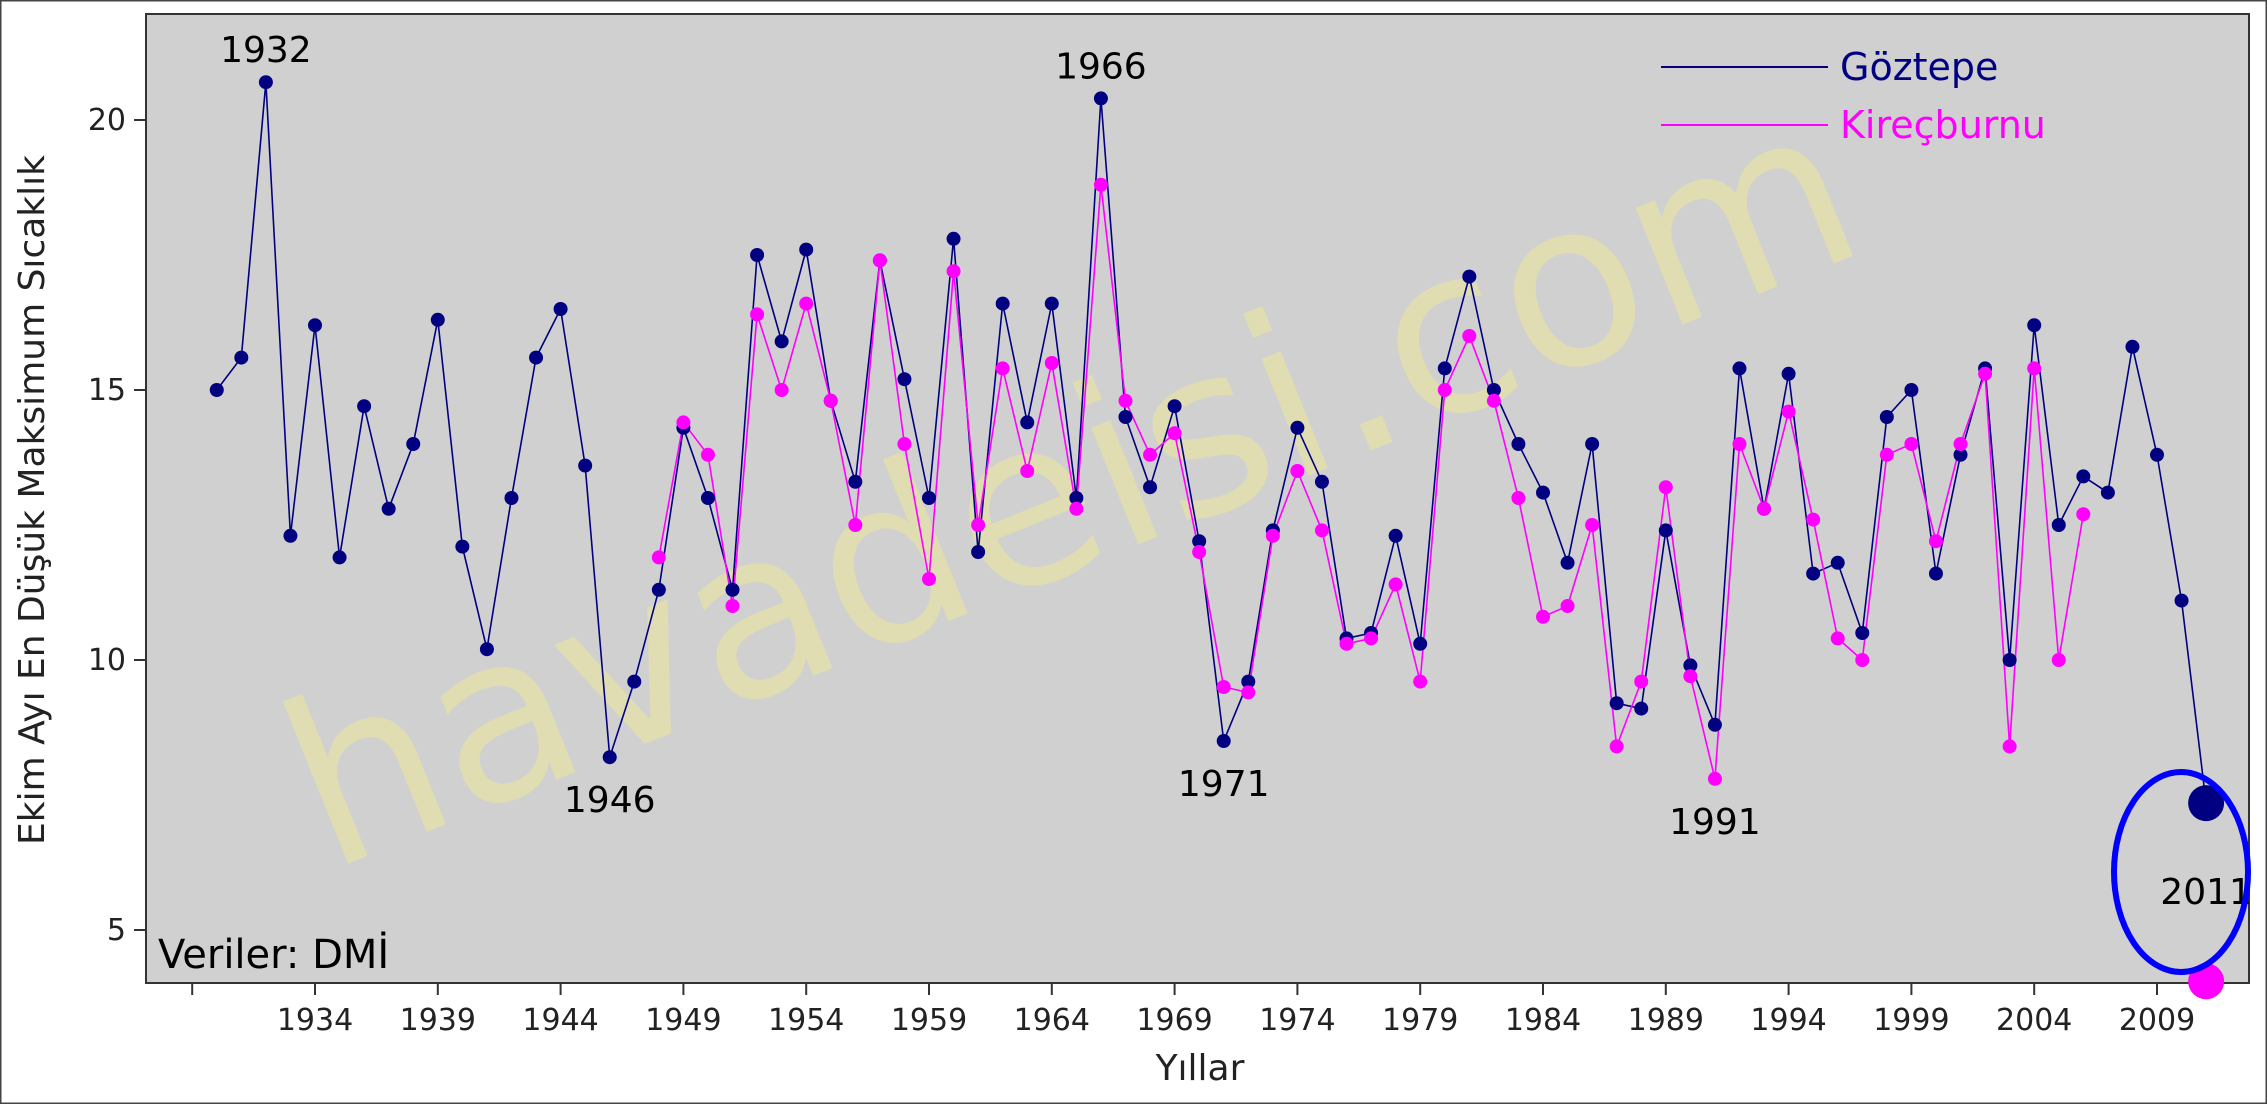 This screenshot has height=1104, width=2267. What do you see at coordinates (1052, 1020) in the screenshot?
I see `x-tick-label: 1964` at bounding box center [1052, 1020].